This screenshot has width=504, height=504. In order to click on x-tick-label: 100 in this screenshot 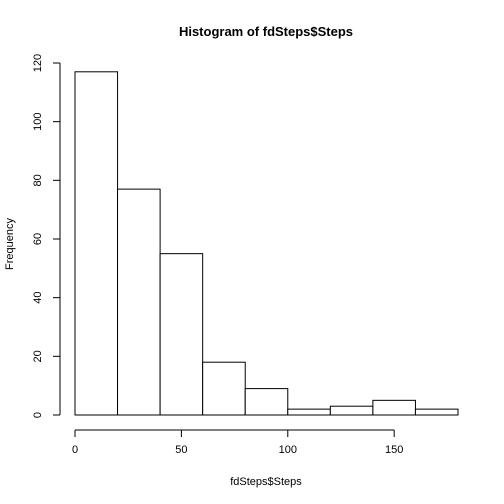, I will do `click(288, 450)`.